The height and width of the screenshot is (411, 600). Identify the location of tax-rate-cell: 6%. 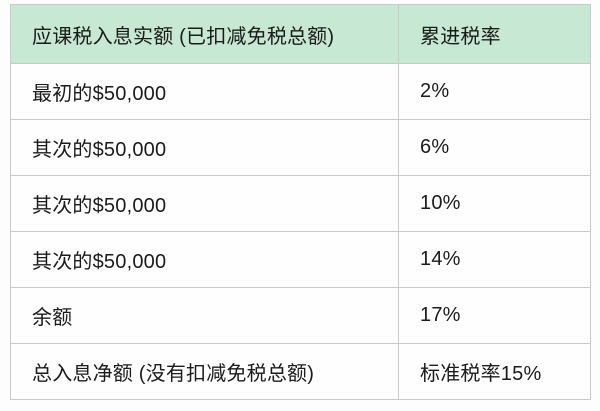
(494, 147).